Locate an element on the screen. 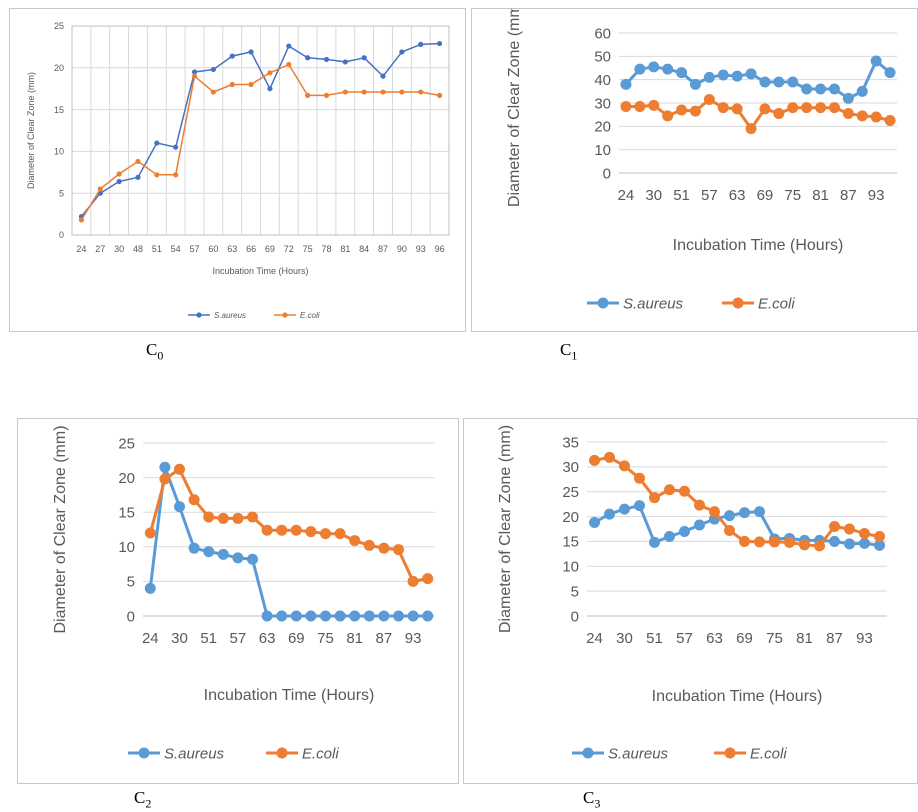 The width and height of the screenshot is (918, 812). series-s-aureus is located at coordinates (260, 130).